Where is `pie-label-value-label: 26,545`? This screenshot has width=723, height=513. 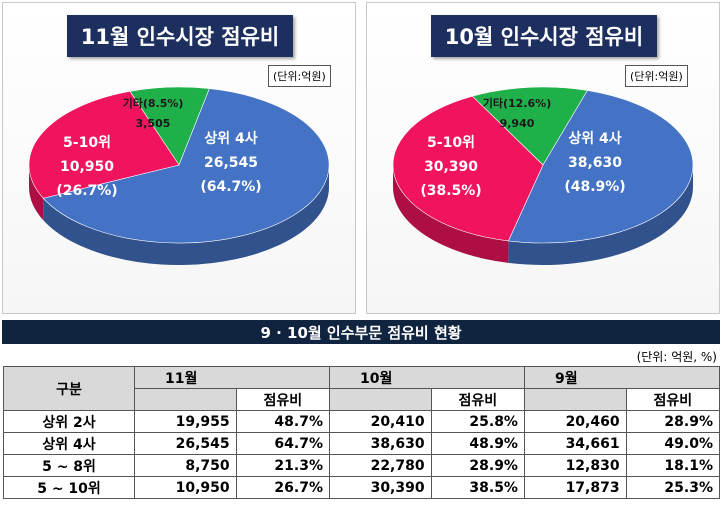
pie-label-value-label: 26,545 is located at coordinates (231, 163).